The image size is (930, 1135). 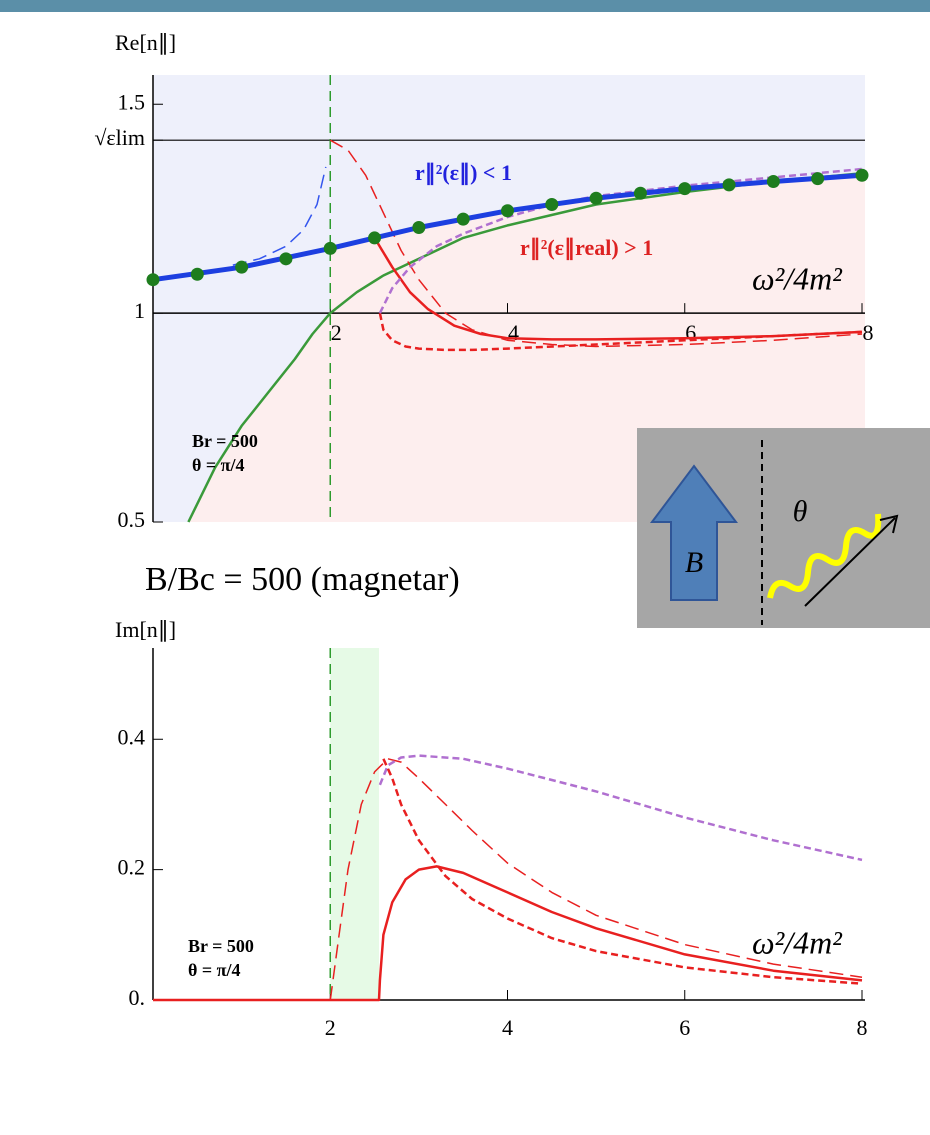 What do you see at coordinates (800, 511) in the screenshot?
I see `angle-label: θ` at bounding box center [800, 511].